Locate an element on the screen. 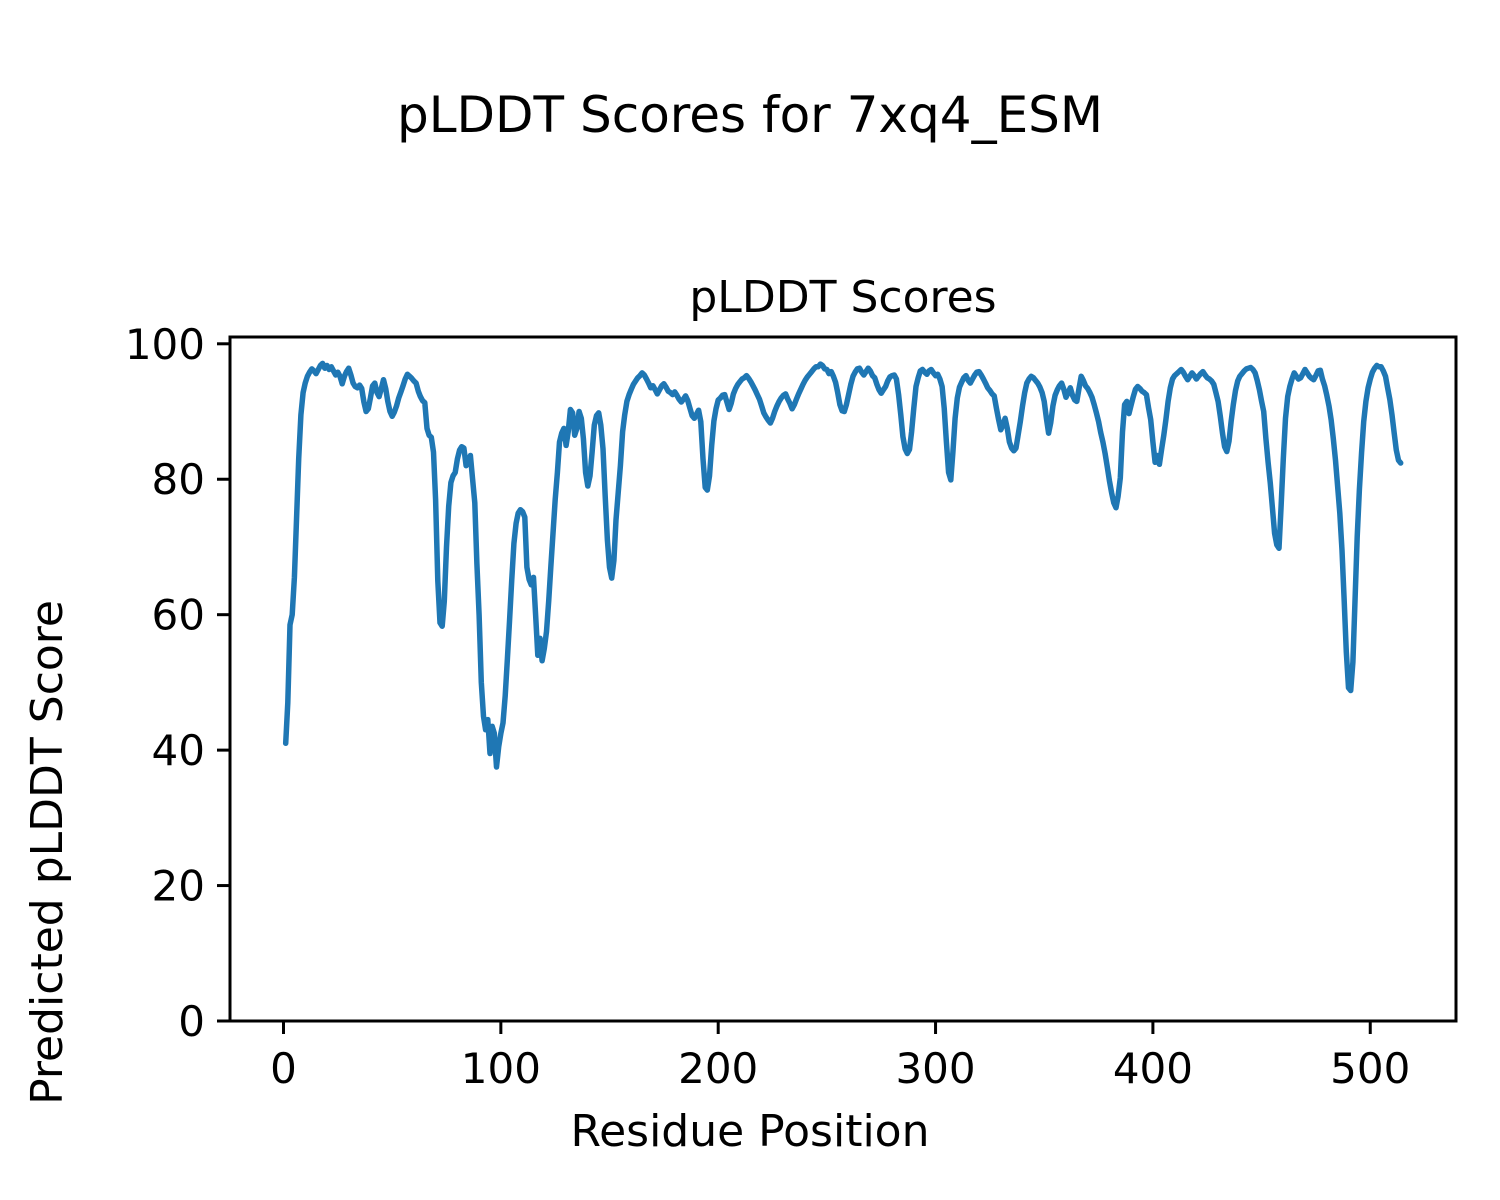 Image resolution: width=1500 pixels, height=1200 pixels. axes-title: pLDDT Scores is located at coordinates (843, 297).